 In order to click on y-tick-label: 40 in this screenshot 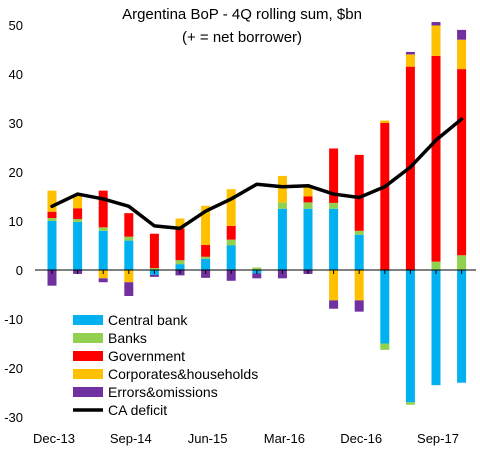, I will do `click(16, 74)`.